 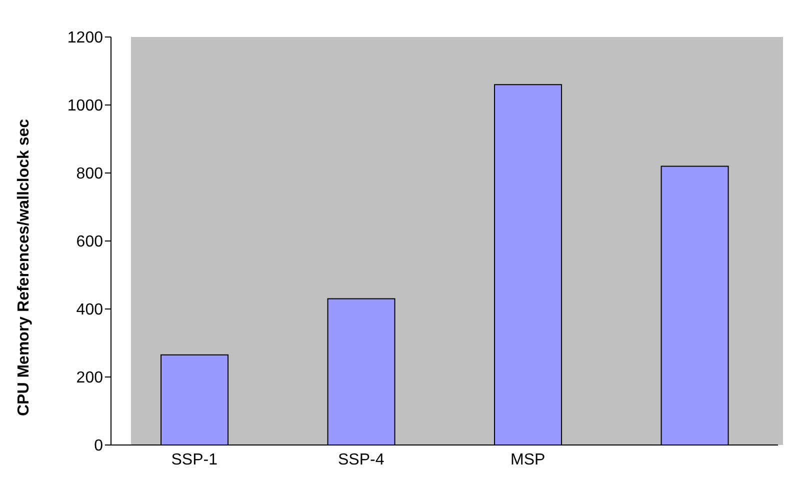 I want to click on y-tick-label: 200, so click(x=90, y=378).